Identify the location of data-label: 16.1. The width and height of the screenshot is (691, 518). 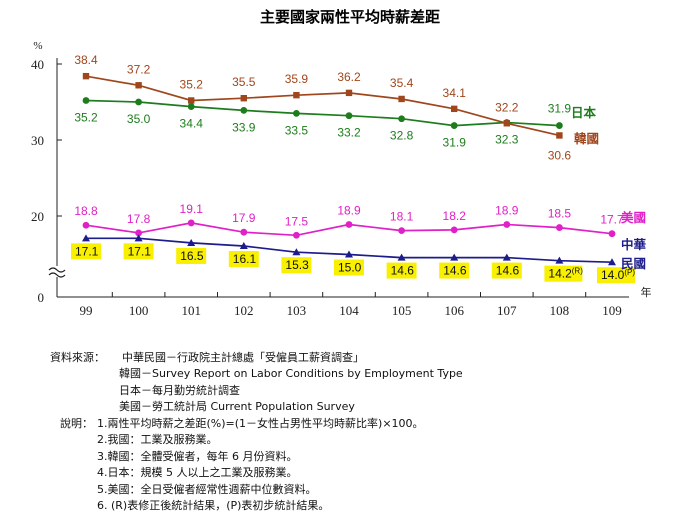
(245, 259).